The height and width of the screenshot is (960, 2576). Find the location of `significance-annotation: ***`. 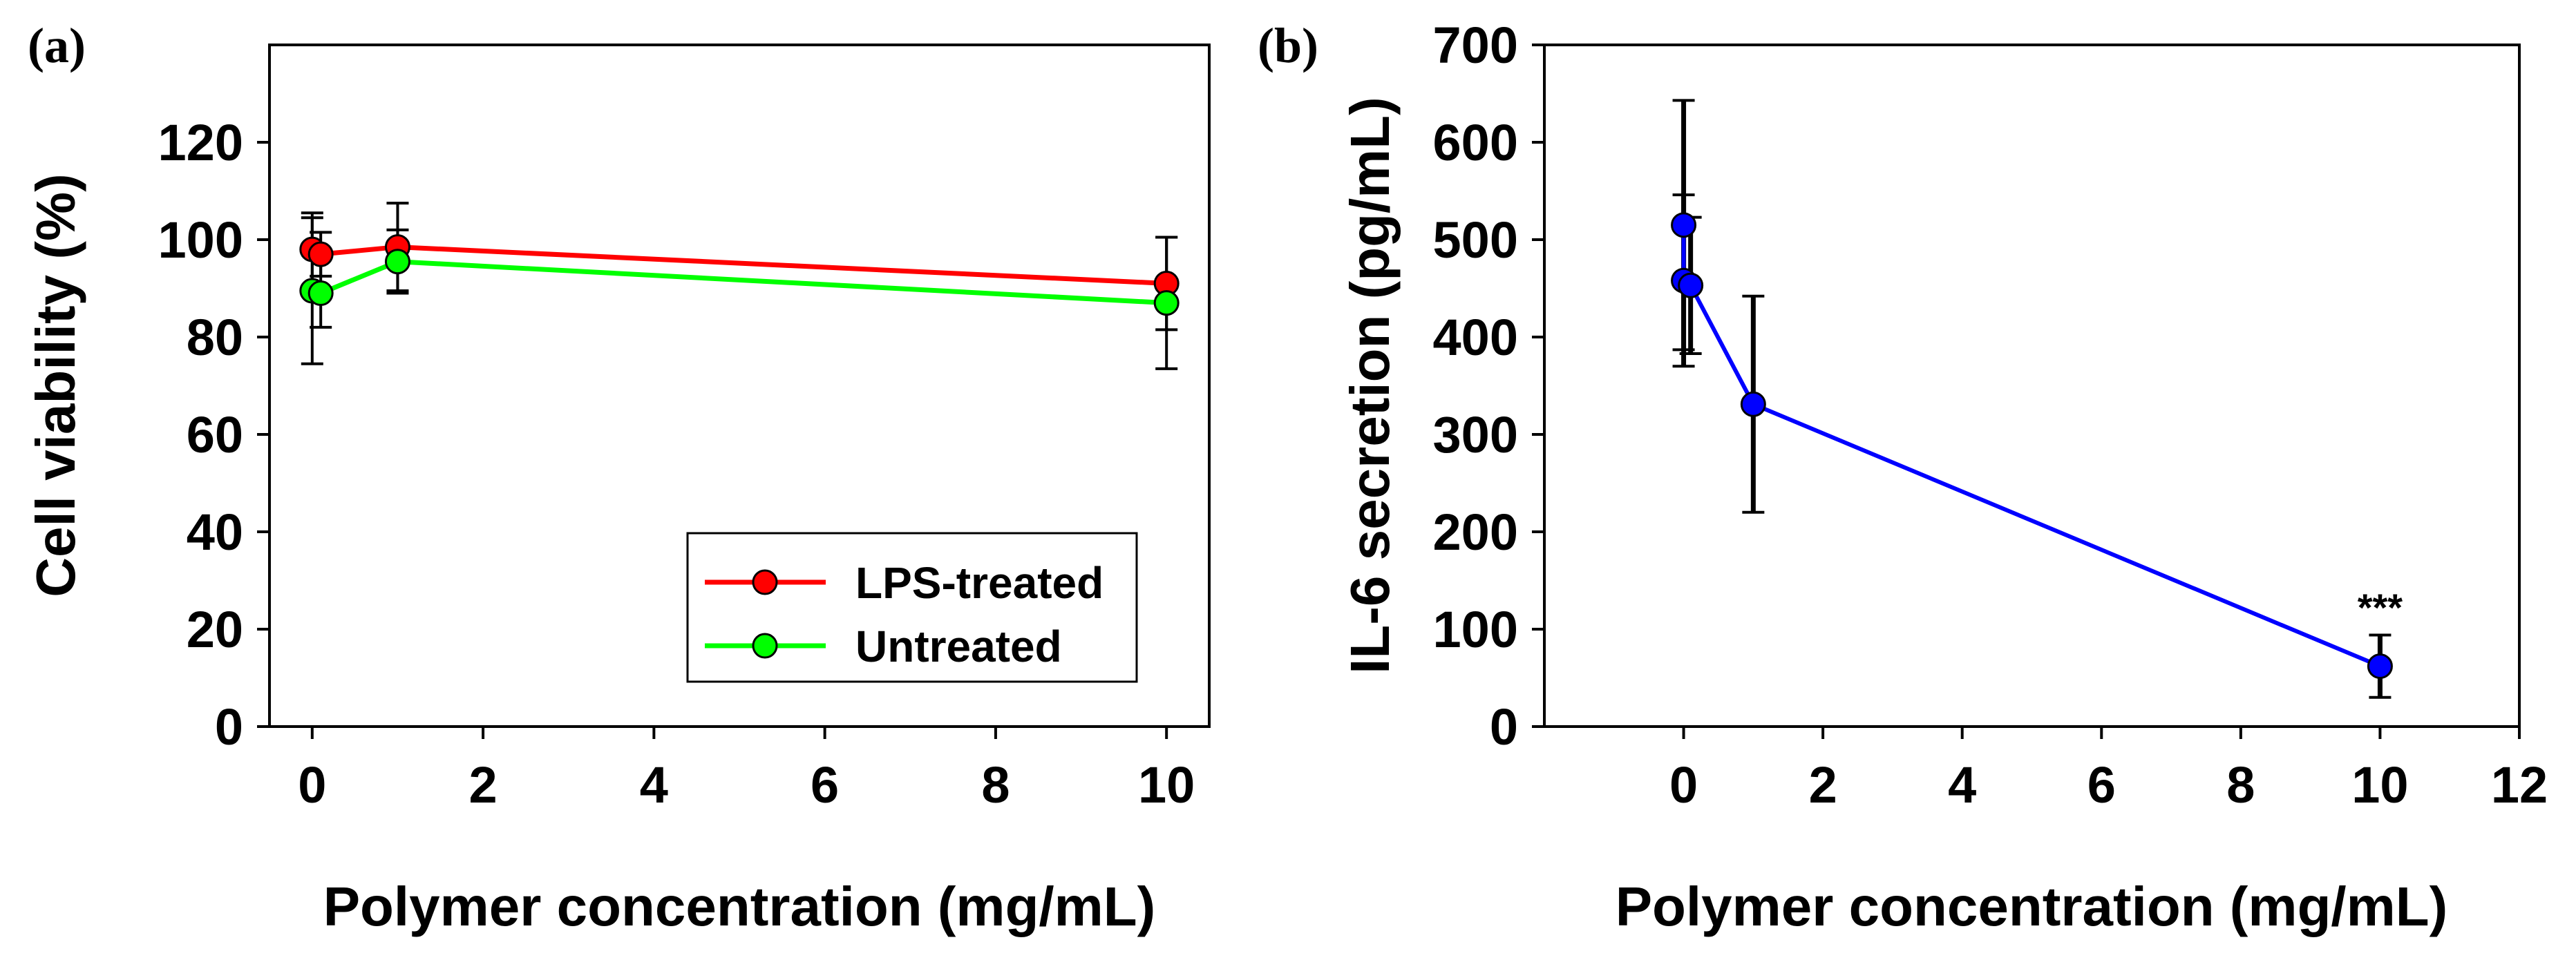

significance-annotation: *** is located at coordinates (2380, 607).